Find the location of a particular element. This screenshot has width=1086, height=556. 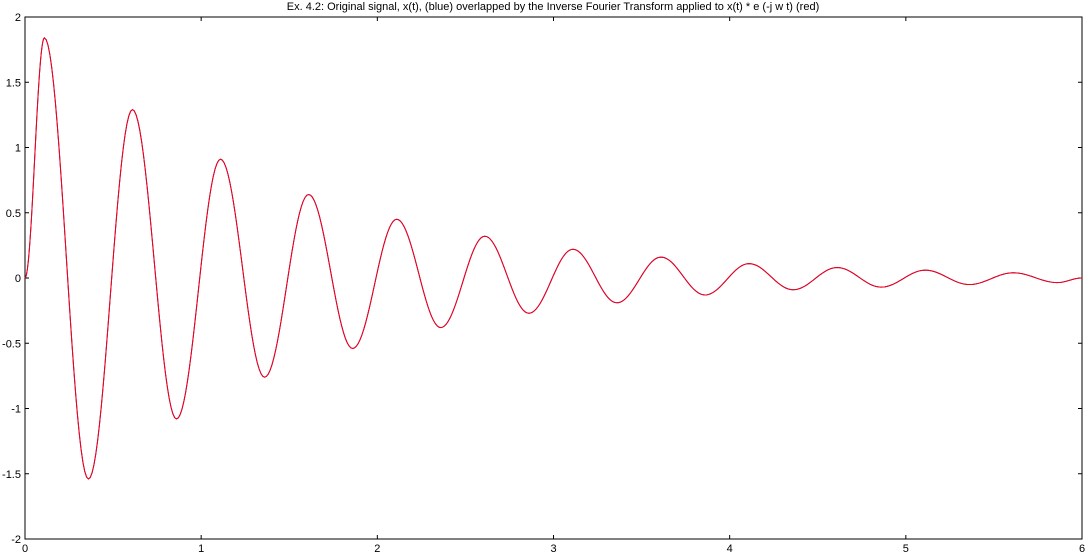

x-tick-label: 6 is located at coordinates (1082, 549).